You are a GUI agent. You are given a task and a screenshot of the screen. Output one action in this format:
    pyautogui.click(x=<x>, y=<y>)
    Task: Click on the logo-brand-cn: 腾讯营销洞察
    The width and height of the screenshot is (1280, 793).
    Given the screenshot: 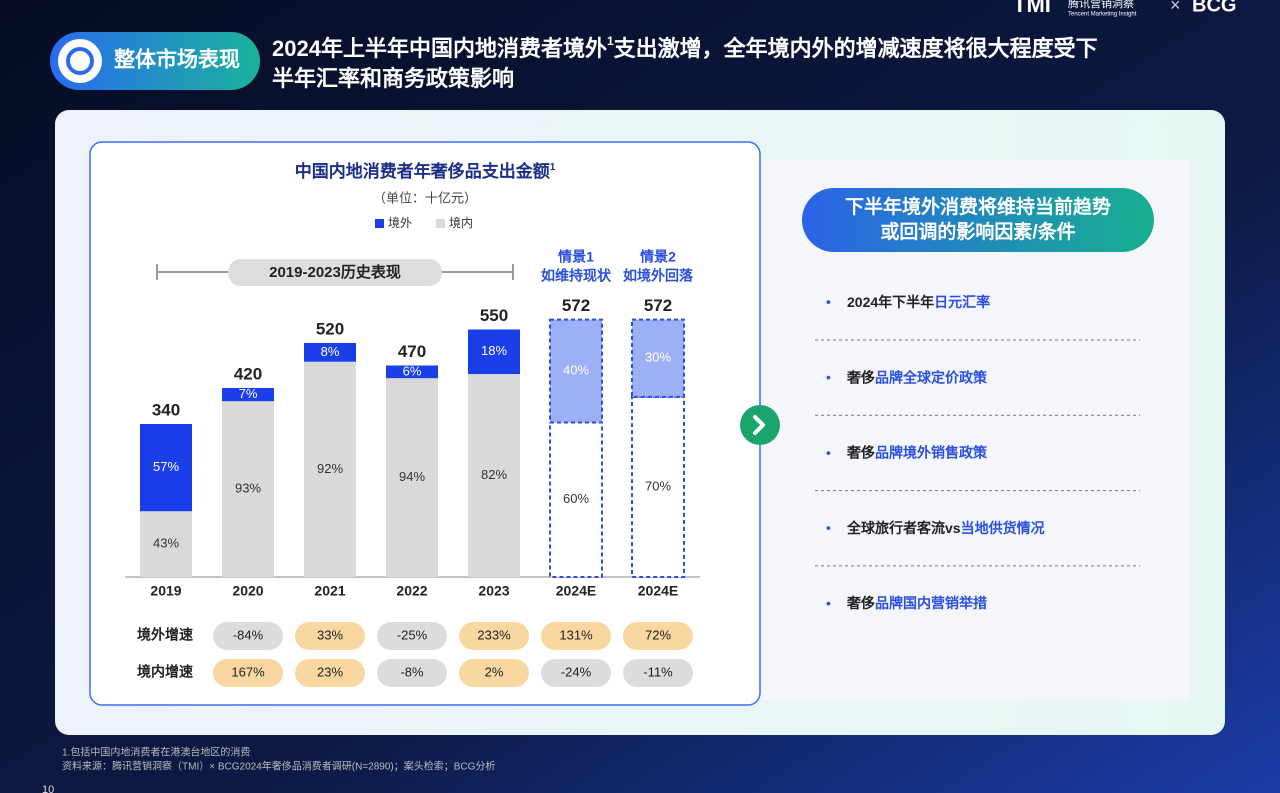 What is the action you would take?
    pyautogui.click(x=1101, y=5)
    